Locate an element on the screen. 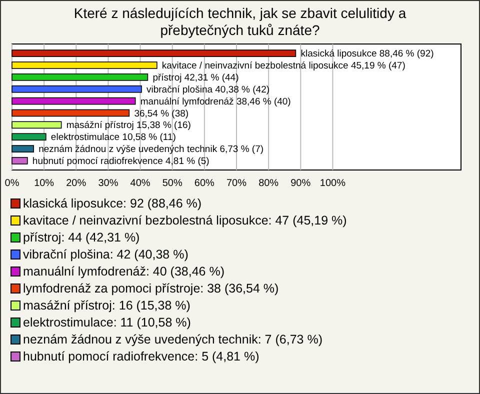 The width and height of the screenshot is (480, 394). legend-label: elektrostimulace: 11 (10,58 %) is located at coordinates (107, 323).